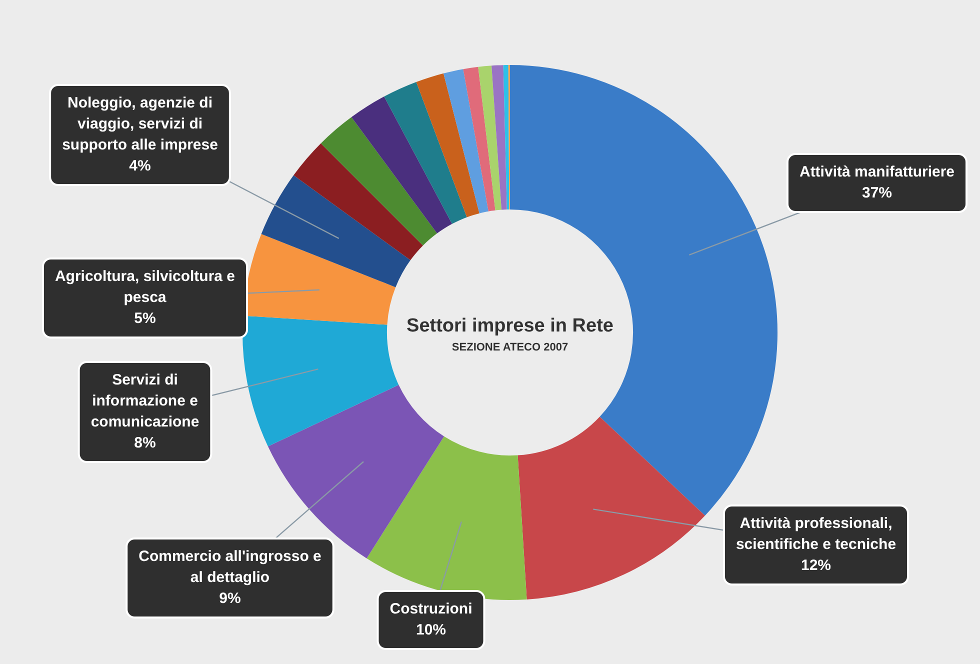 The image size is (980, 664). What do you see at coordinates (510, 348) in the screenshot?
I see `text: SEZIONE ATECO 2007` at bounding box center [510, 348].